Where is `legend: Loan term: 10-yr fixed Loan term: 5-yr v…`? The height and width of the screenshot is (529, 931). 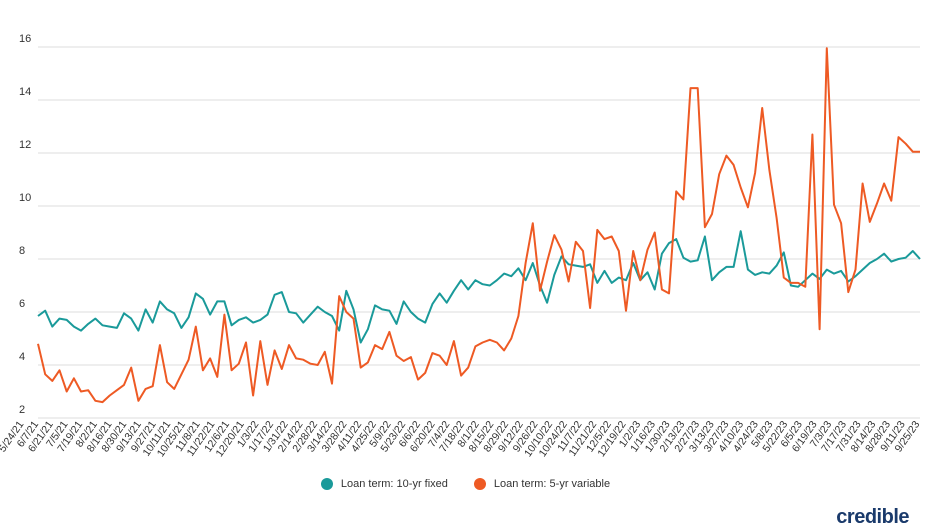
legend: Loan term: 10-yr fixed Loan term: 5-yr v… is located at coordinates (465, 484).